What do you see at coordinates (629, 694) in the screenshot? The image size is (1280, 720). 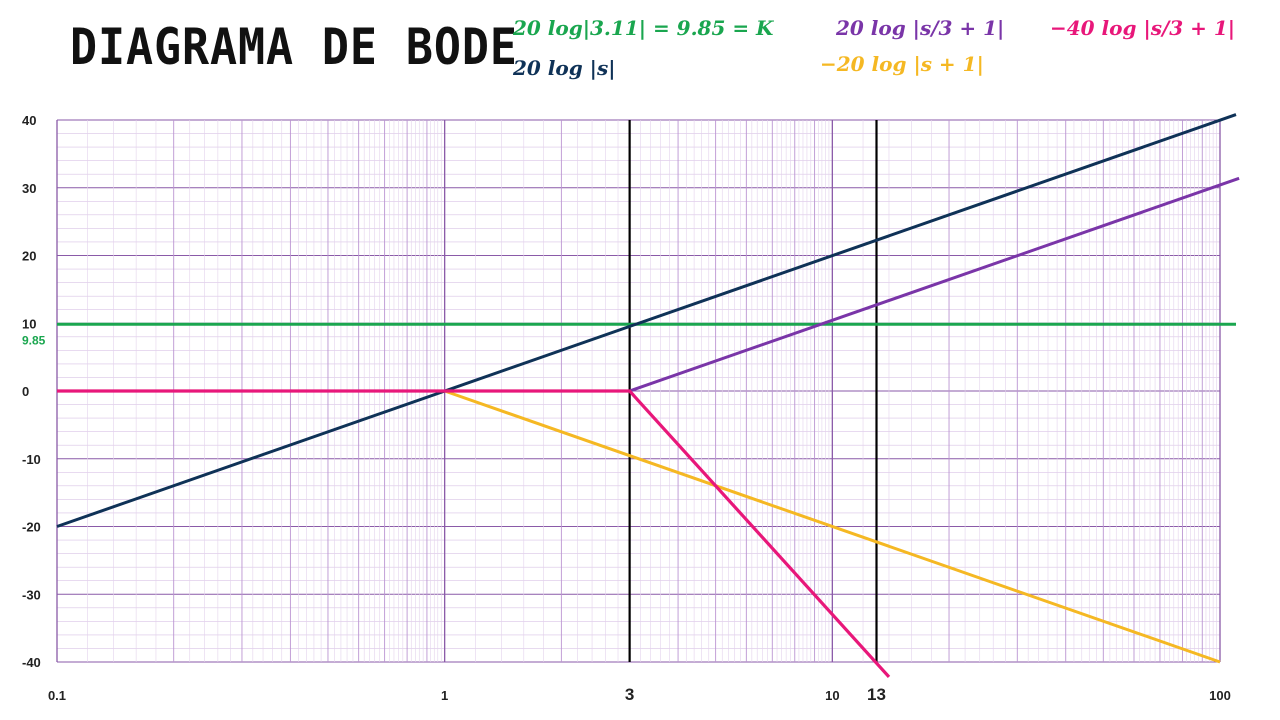 I see `x-tick-label: 3` at bounding box center [629, 694].